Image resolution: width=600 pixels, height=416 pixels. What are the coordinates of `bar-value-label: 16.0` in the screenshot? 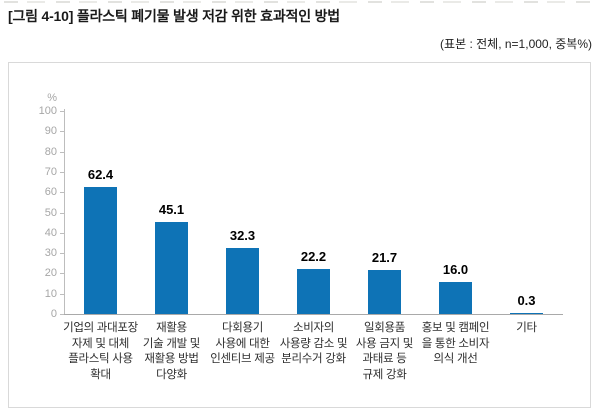 It's located at (455, 269).